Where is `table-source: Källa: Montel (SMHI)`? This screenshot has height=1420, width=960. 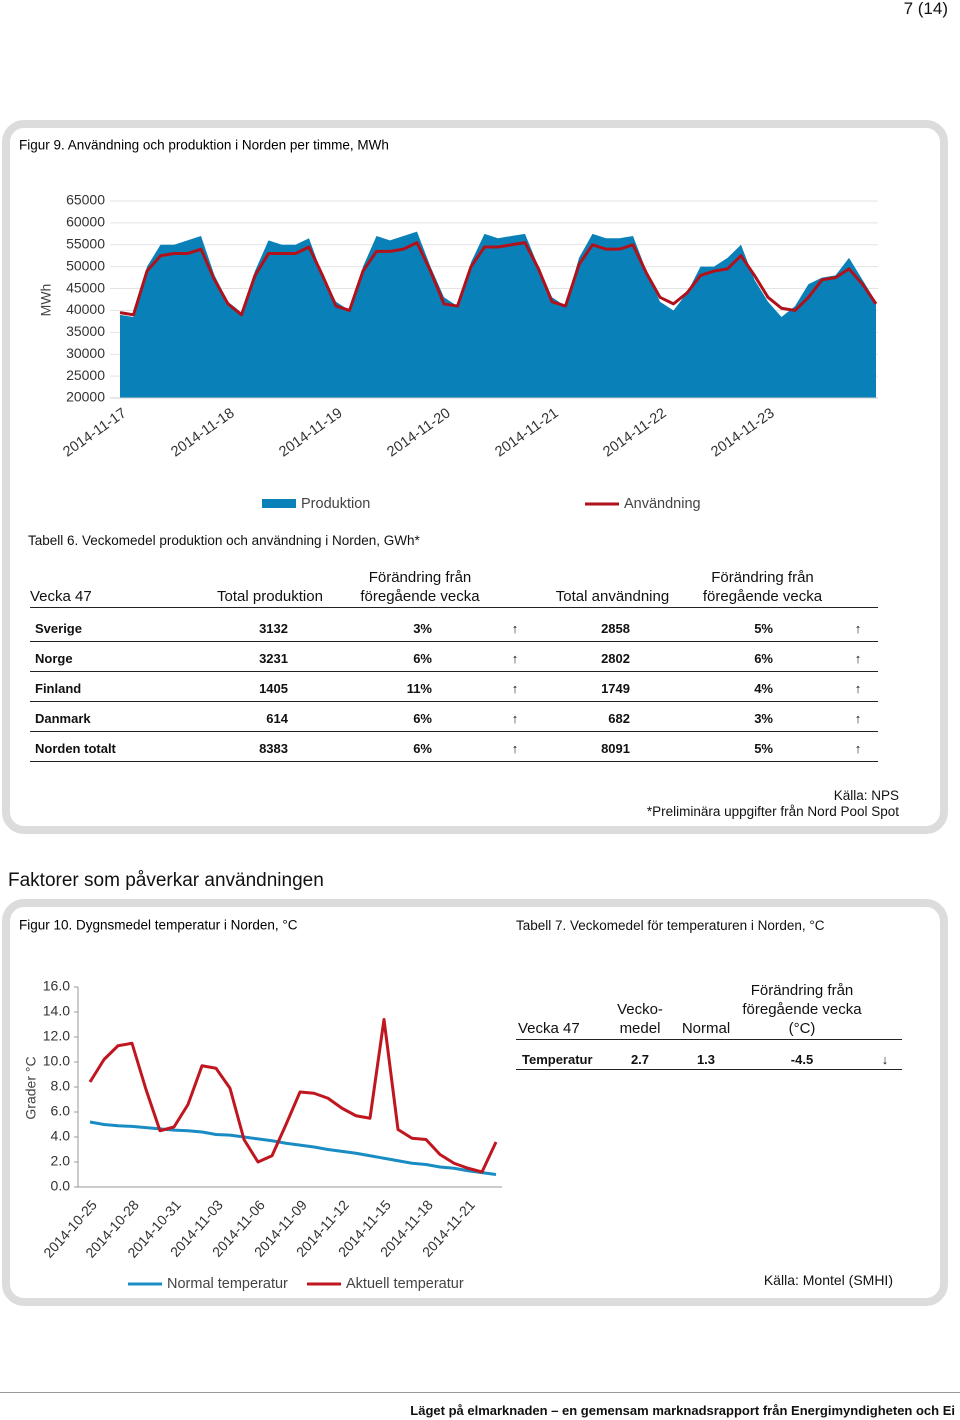 table-source: Källa: Montel (SMHI) is located at coordinates (828, 1280).